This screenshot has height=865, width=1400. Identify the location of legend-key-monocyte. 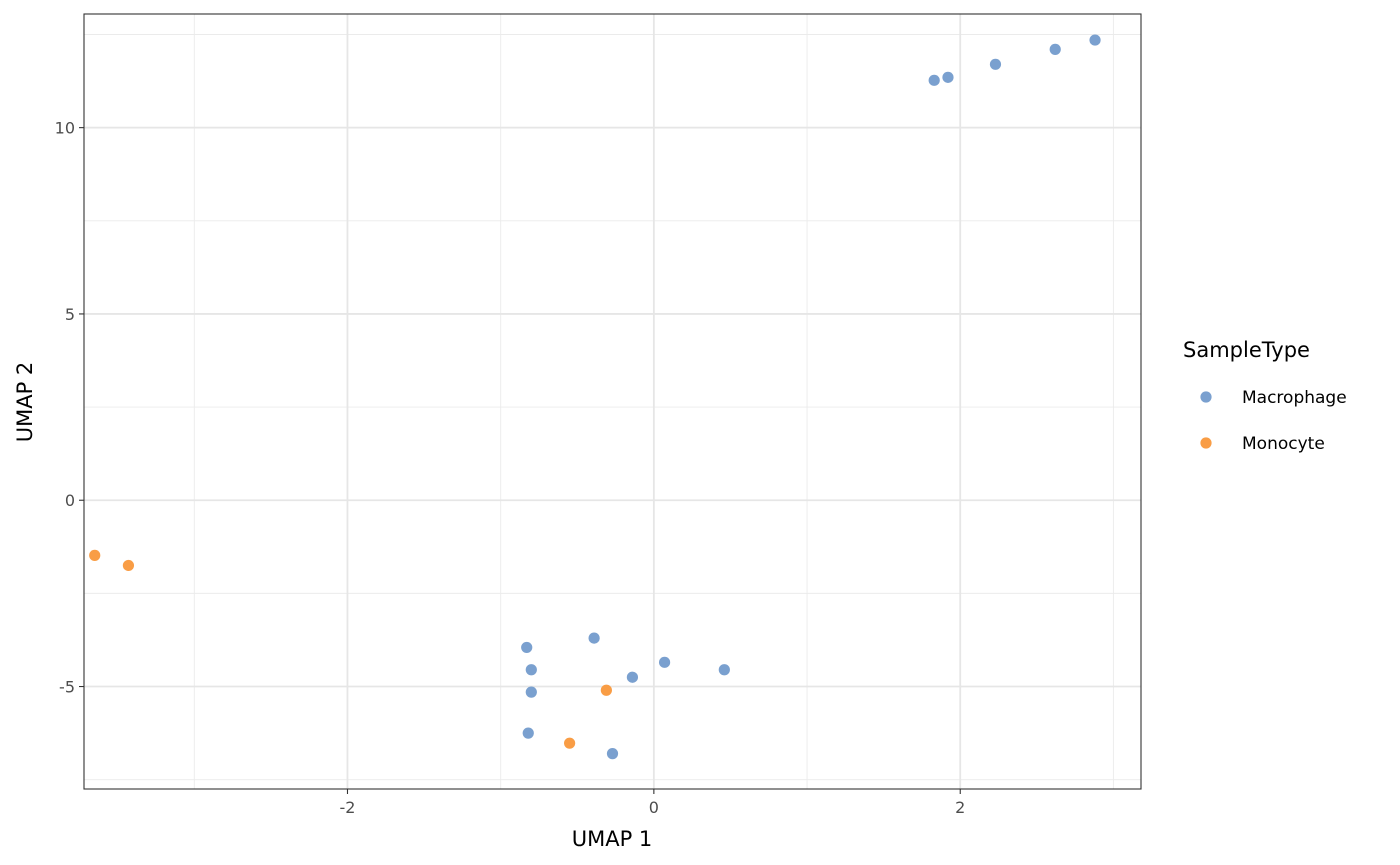
(1206, 443).